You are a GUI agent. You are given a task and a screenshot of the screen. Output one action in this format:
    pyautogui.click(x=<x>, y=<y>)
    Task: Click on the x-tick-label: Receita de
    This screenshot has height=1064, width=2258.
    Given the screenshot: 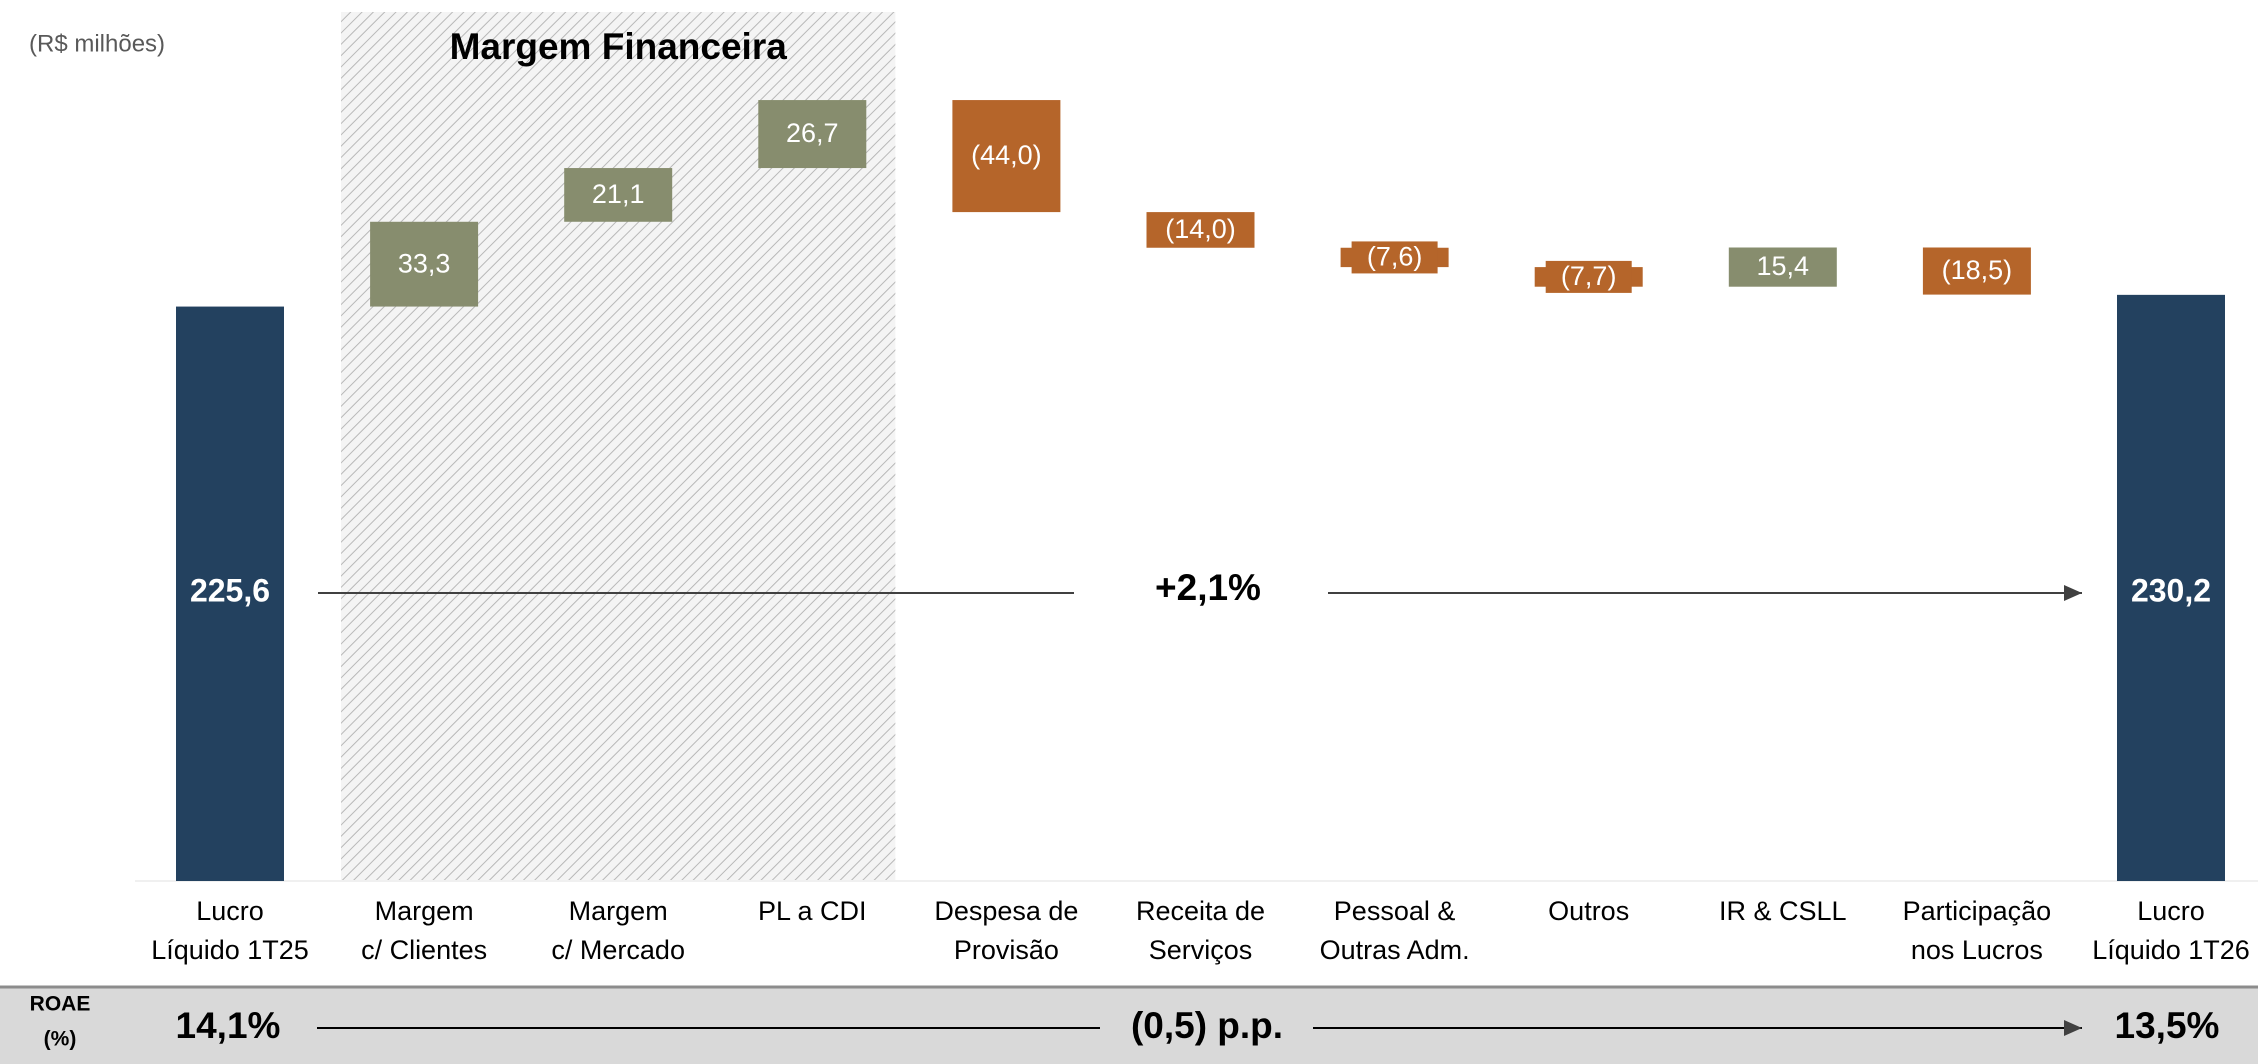 What is the action you would take?
    pyautogui.click(x=1200, y=911)
    